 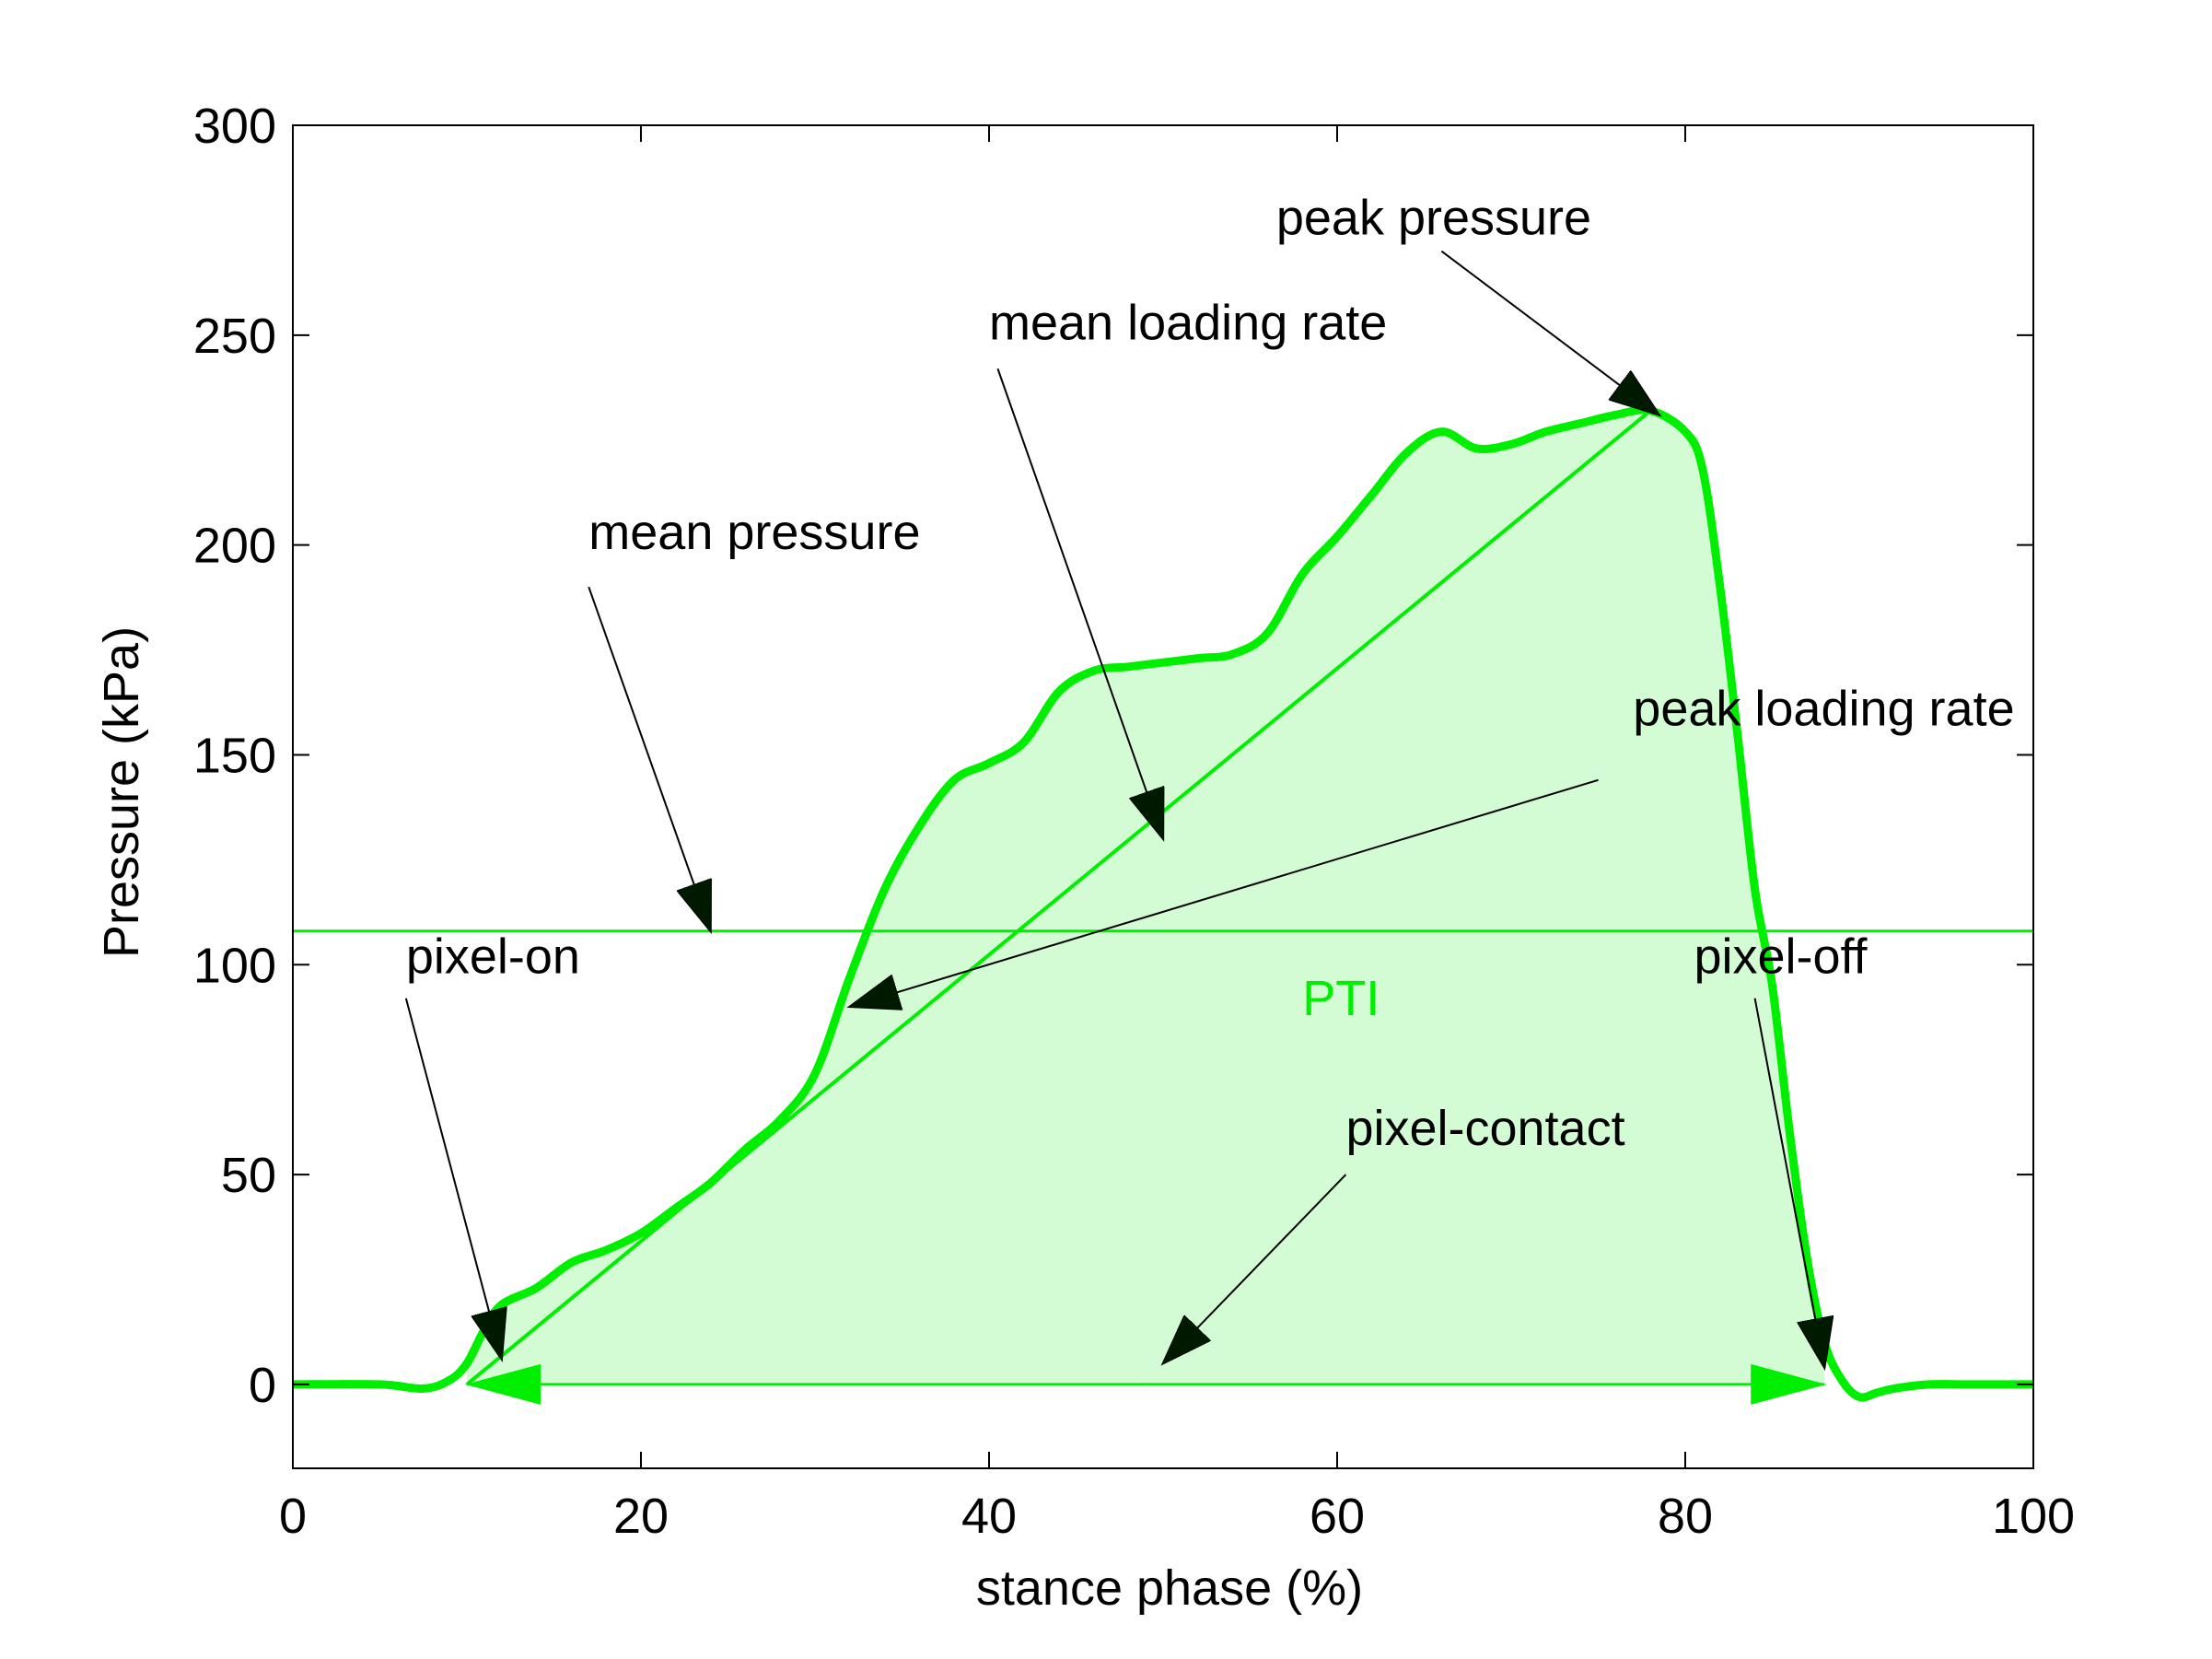 What do you see at coordinates (1549, 332) in the screenshot?
I see `peak-pressure-arrow` at bounding box center [1549, 332].